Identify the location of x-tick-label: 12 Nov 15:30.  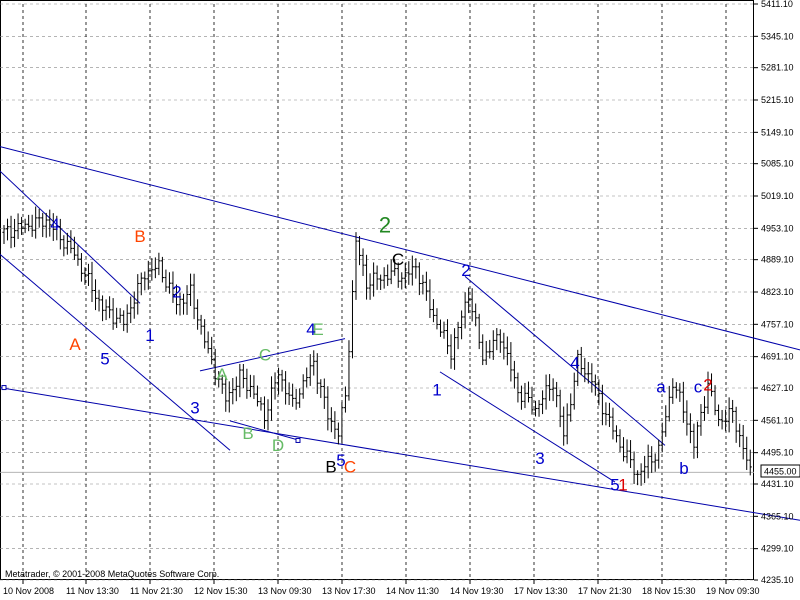
(221, 591).